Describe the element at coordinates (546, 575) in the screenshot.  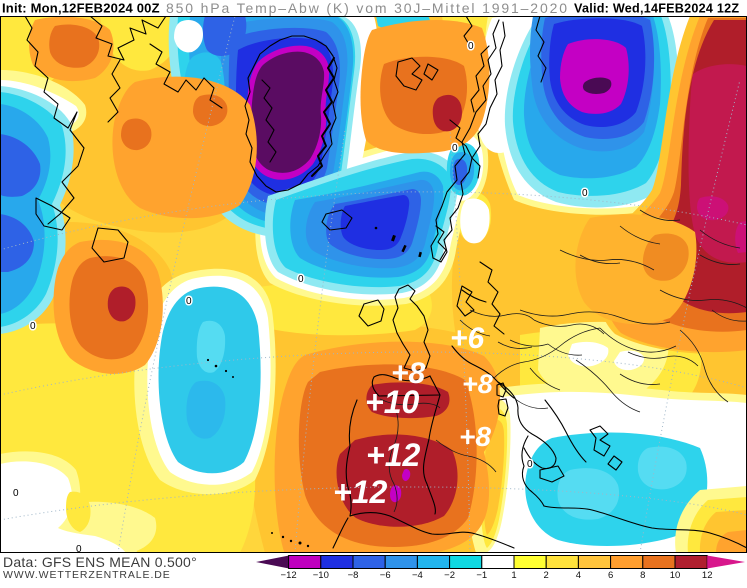
I see `svg-text: 2` at that location.